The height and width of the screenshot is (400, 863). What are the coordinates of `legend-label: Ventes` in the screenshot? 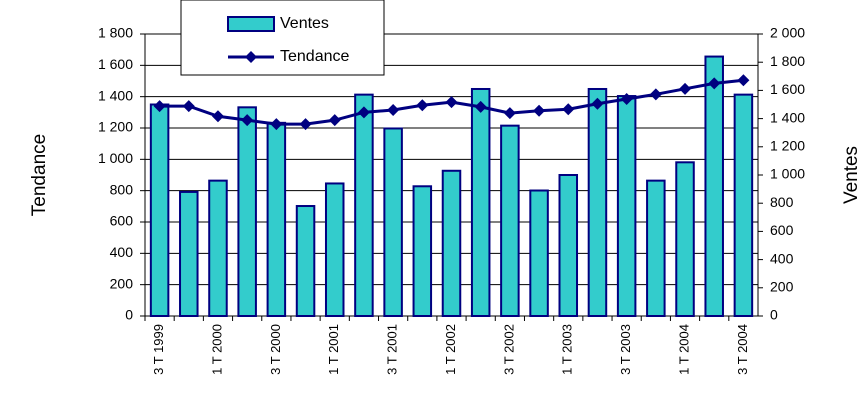 It's located at (304, 23).